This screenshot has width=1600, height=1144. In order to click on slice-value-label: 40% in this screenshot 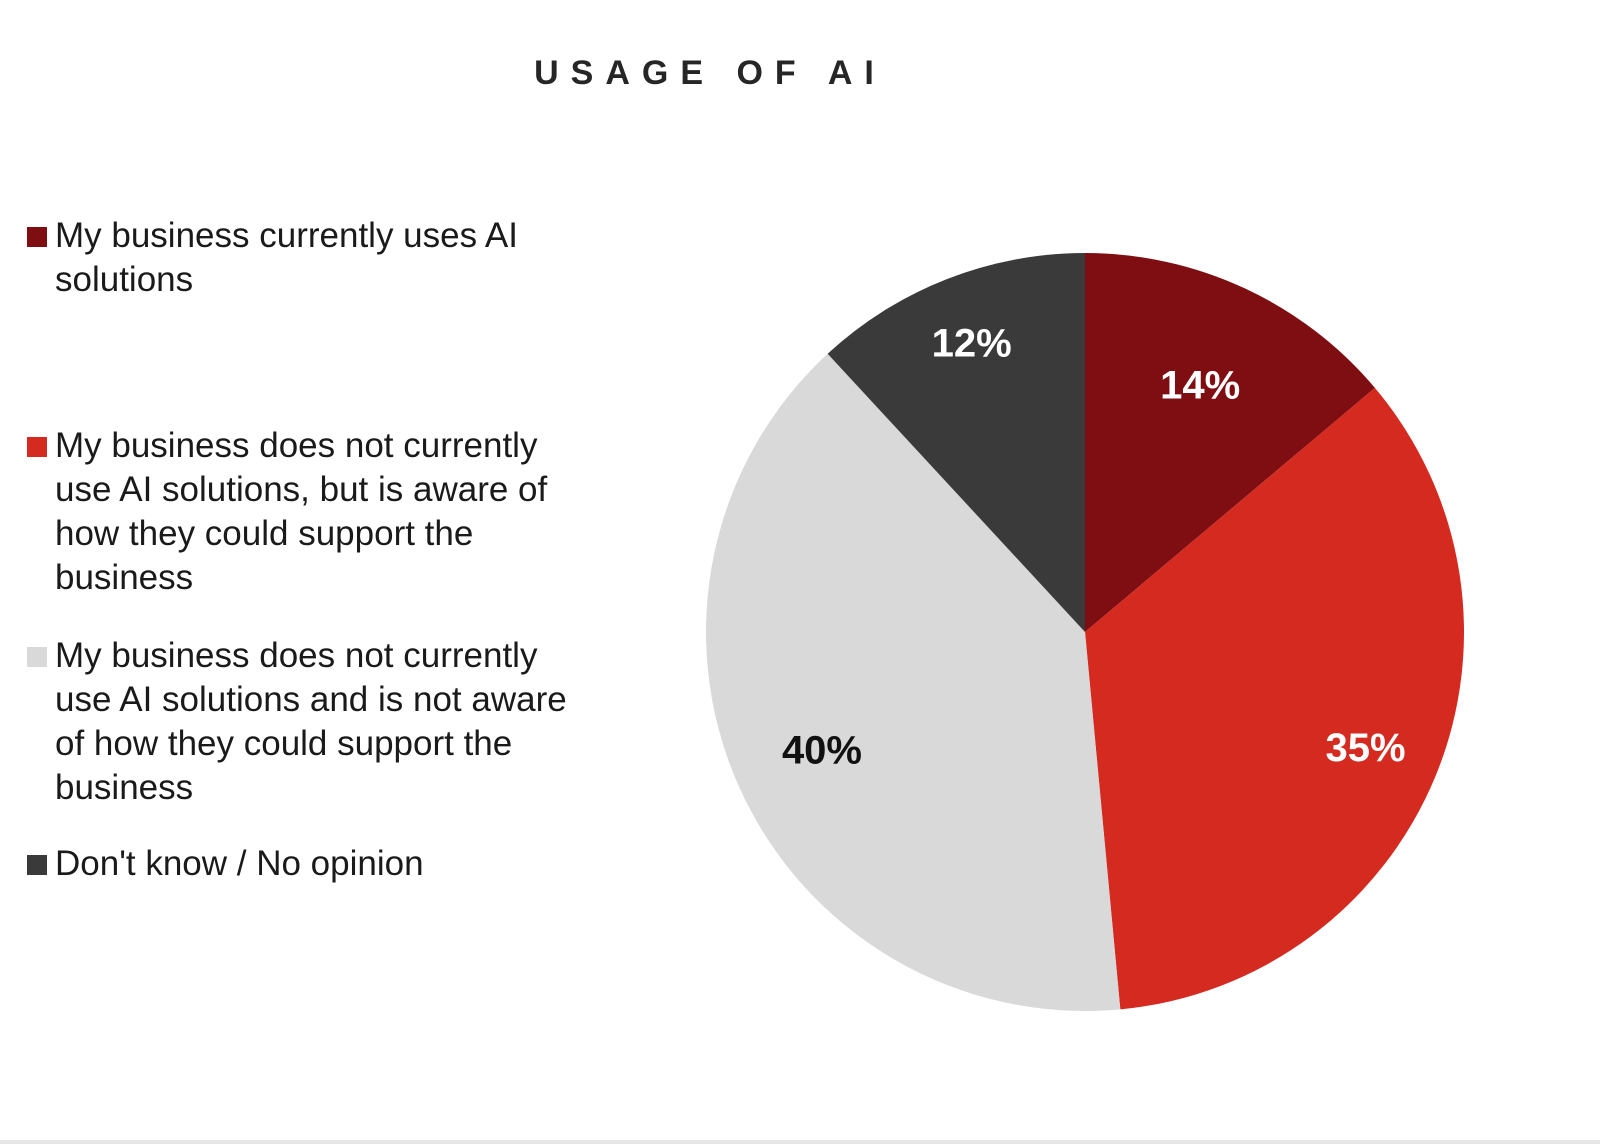, I will do `click(822, 750)`.